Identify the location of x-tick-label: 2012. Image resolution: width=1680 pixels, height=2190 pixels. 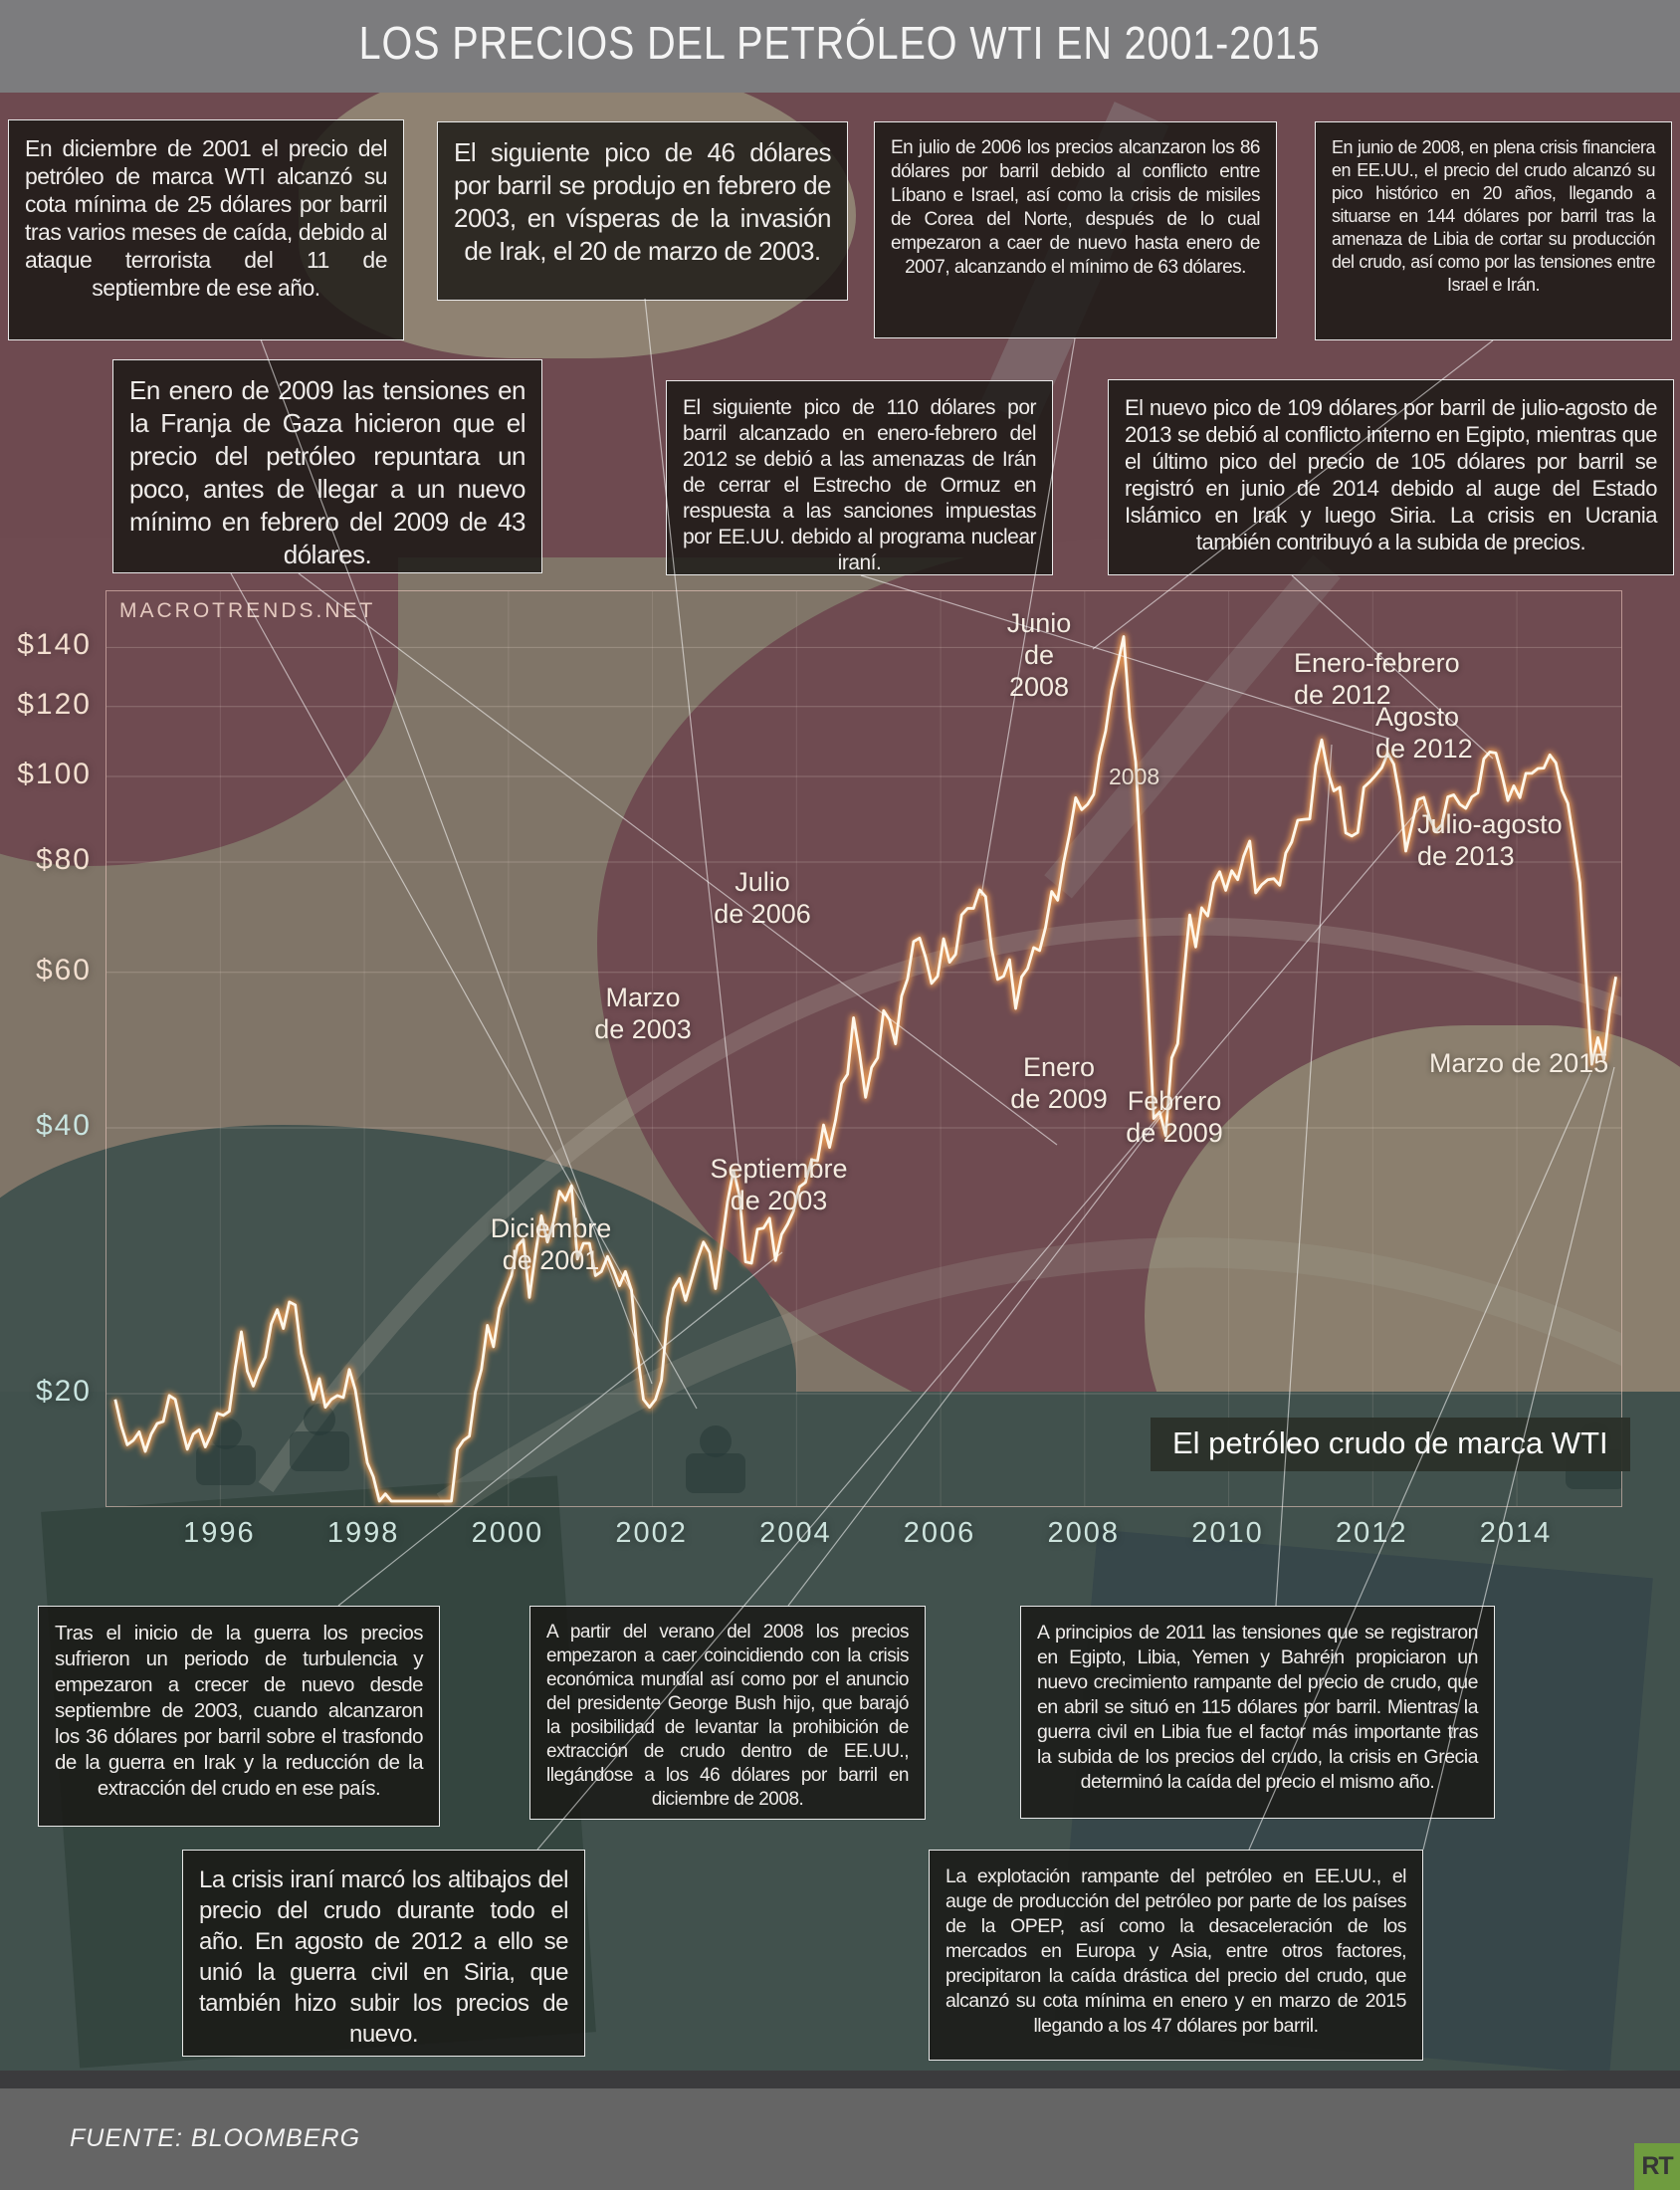
(1372, 1533).